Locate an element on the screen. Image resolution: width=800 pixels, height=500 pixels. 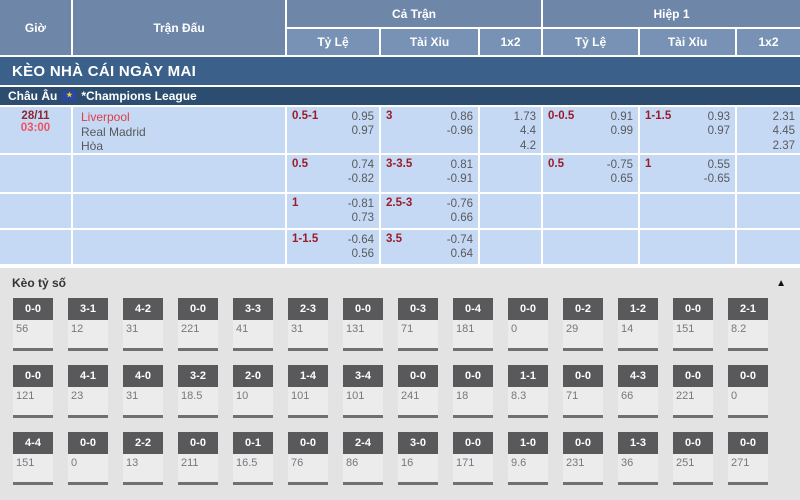
away-team-name: Real Madrid is located at coordinates (113, 131).